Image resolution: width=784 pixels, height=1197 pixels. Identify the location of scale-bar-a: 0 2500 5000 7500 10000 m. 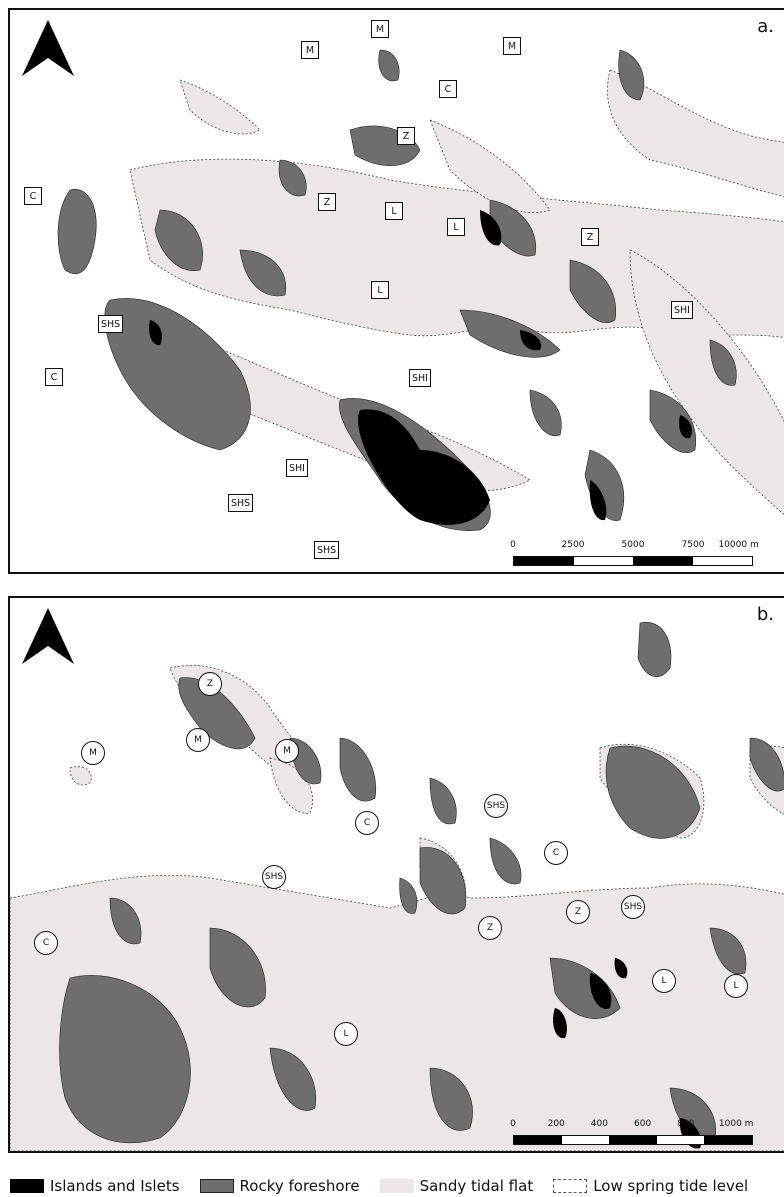
(634, 553).